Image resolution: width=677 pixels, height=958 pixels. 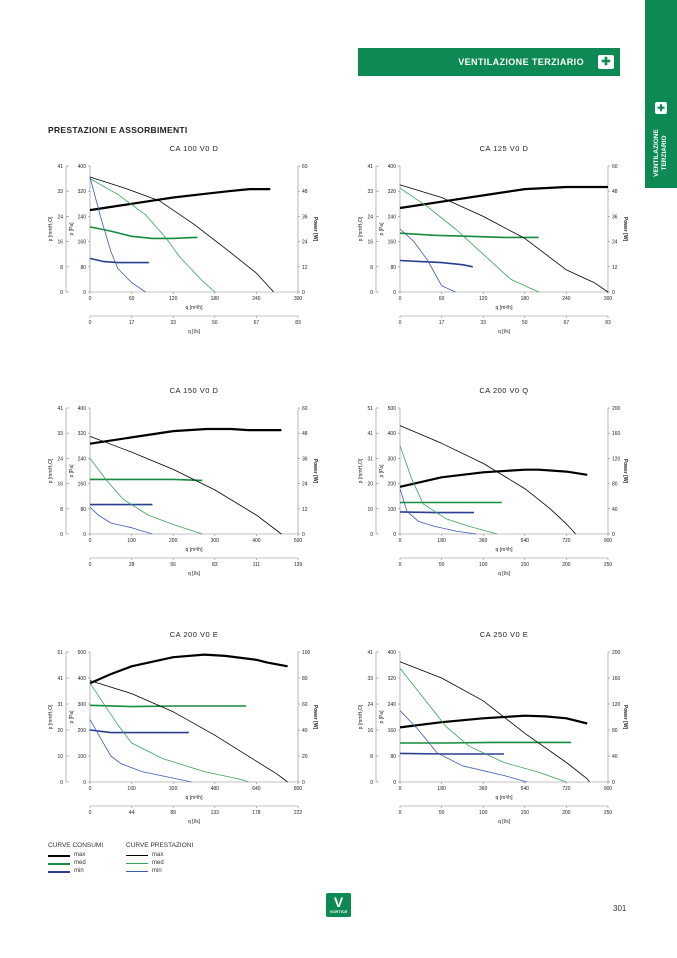 I want to click on x2-tick-label: 111, so click(x=257, y=565).